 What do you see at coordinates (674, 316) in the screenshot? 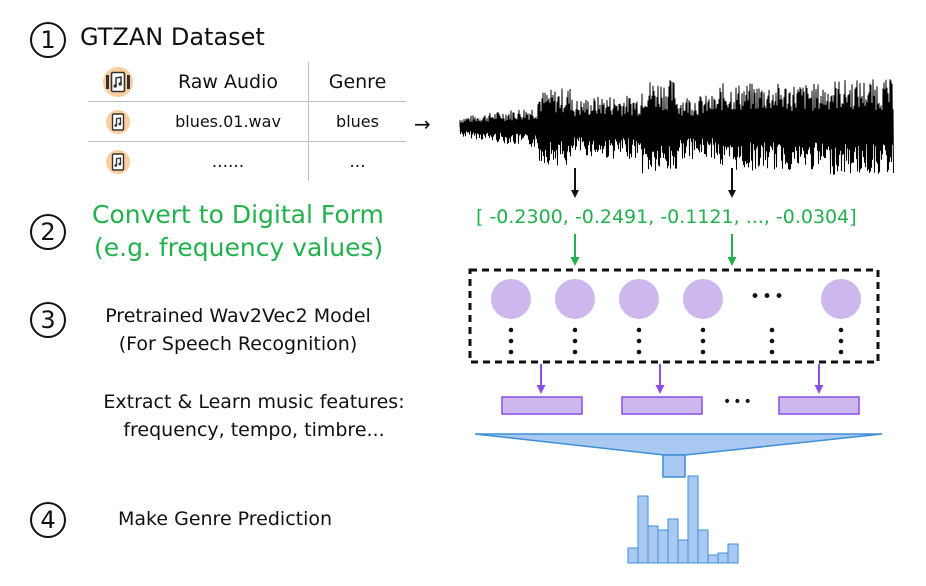
I see `model-box` at bounding box center [674, 316].